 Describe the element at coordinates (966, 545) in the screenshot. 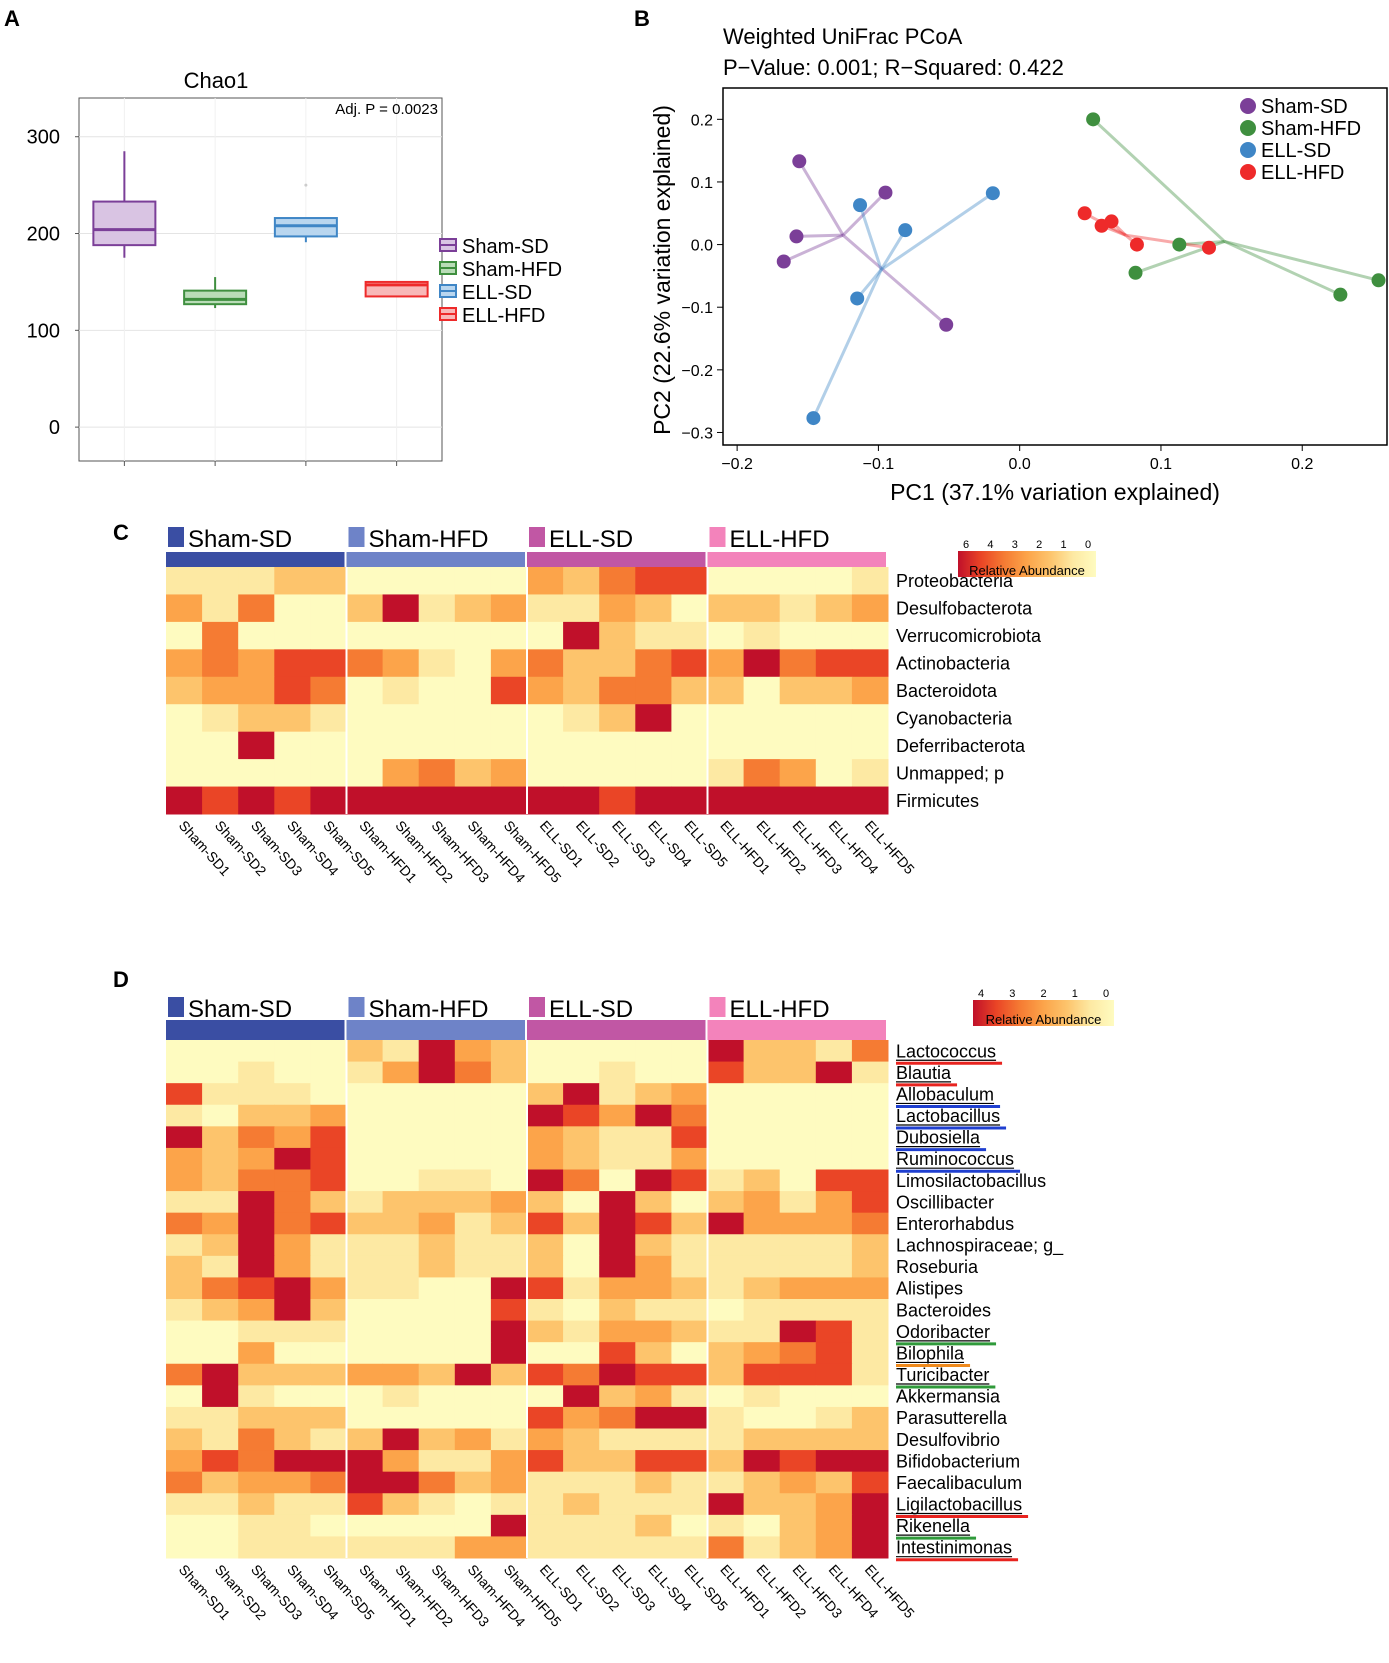

I see `color-legend-tick: 6` at that location.